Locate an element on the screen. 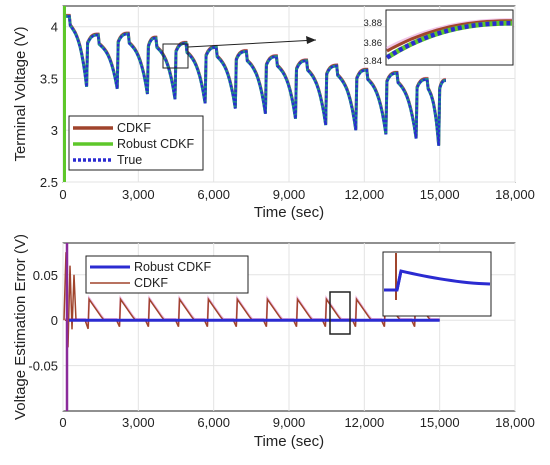 This screenshot has width=550, height=465. voltage-zoom-arrow is located at coordinates (252, 43).